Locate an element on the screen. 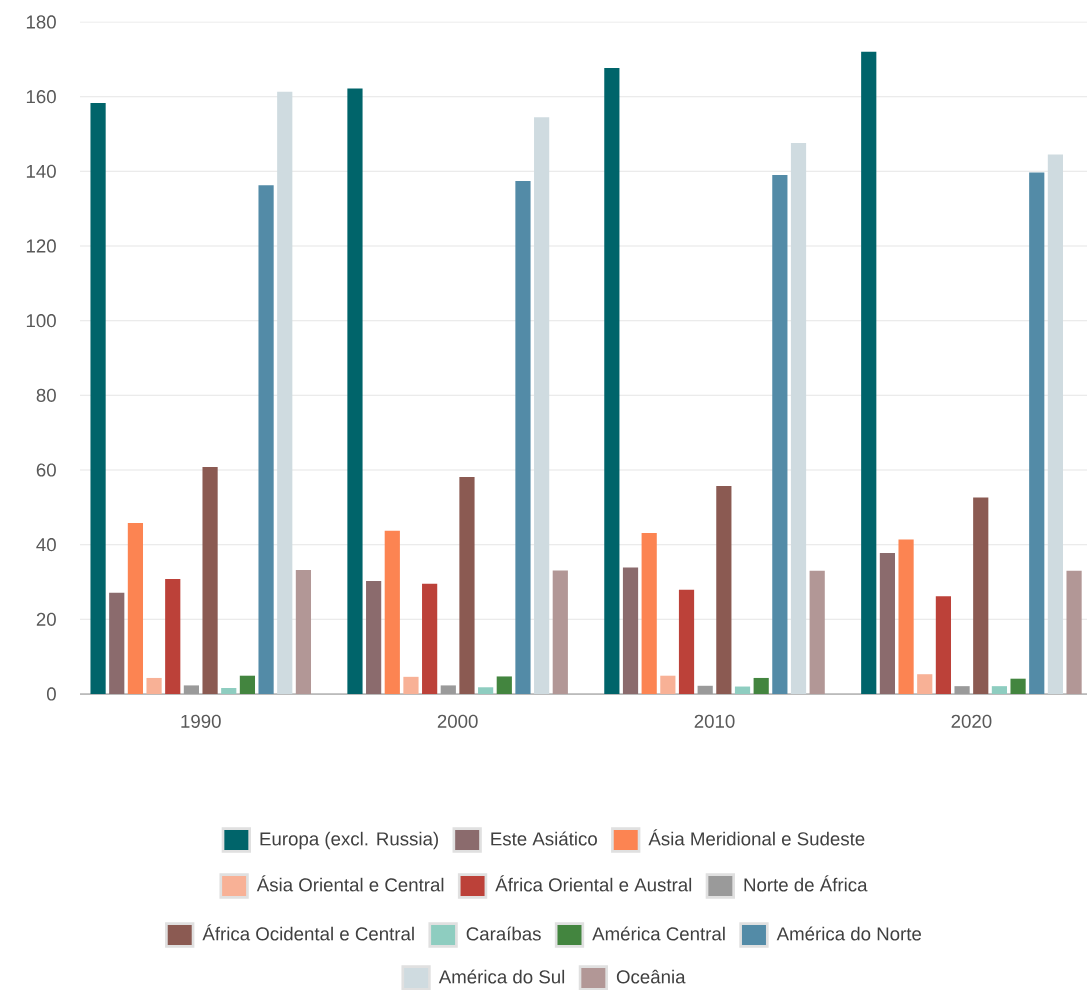 The height and width of the screenshot is (990, 1087). legend-label: África Oriental e Austral is located at coordinates (593, 883).